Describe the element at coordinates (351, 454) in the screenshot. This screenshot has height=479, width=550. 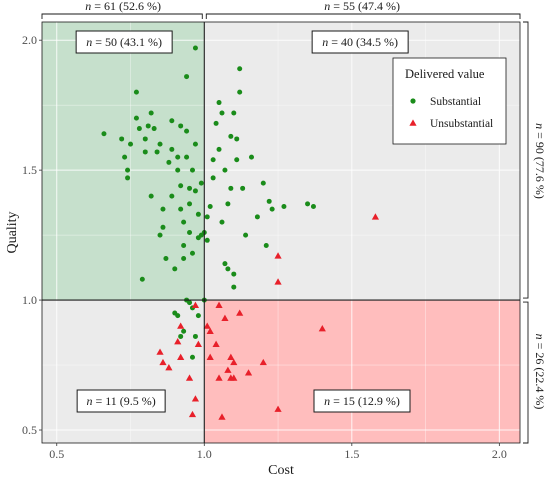
I see `x-tick-label: 1.5` at that location.